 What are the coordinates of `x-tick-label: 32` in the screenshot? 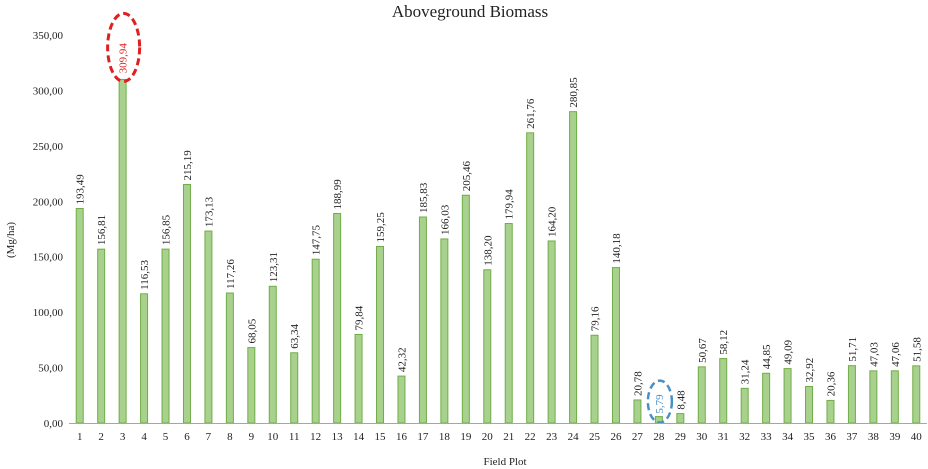 It's located at (744, 437).